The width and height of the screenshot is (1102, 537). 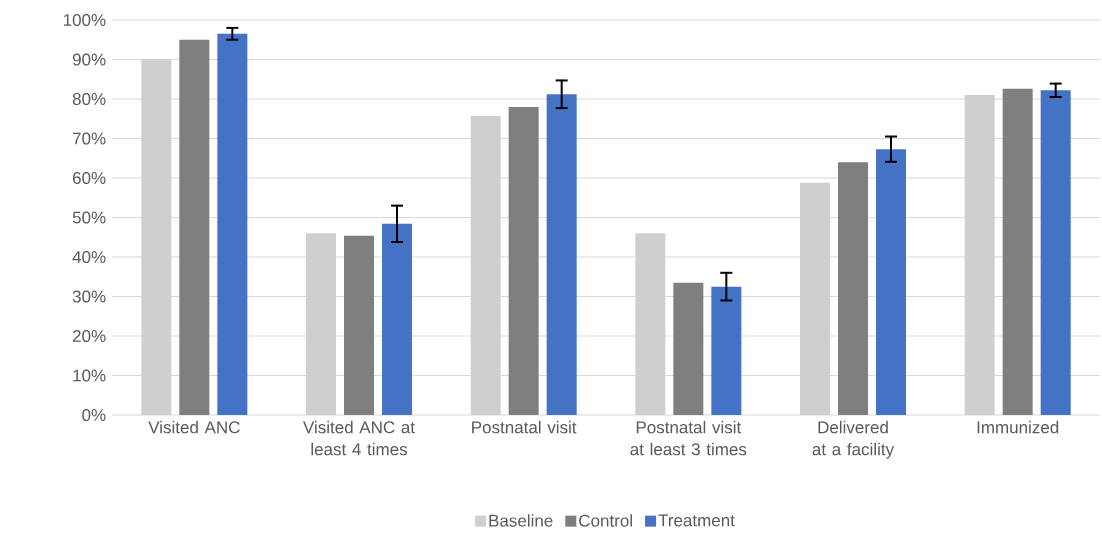 I want to click on x-tick-label: Visited ANC, so click(x=194, y=427).